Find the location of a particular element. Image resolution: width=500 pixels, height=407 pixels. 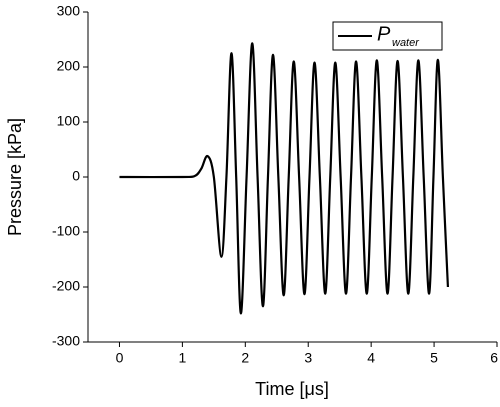

legend: P water is located at coordinates (387, 36).